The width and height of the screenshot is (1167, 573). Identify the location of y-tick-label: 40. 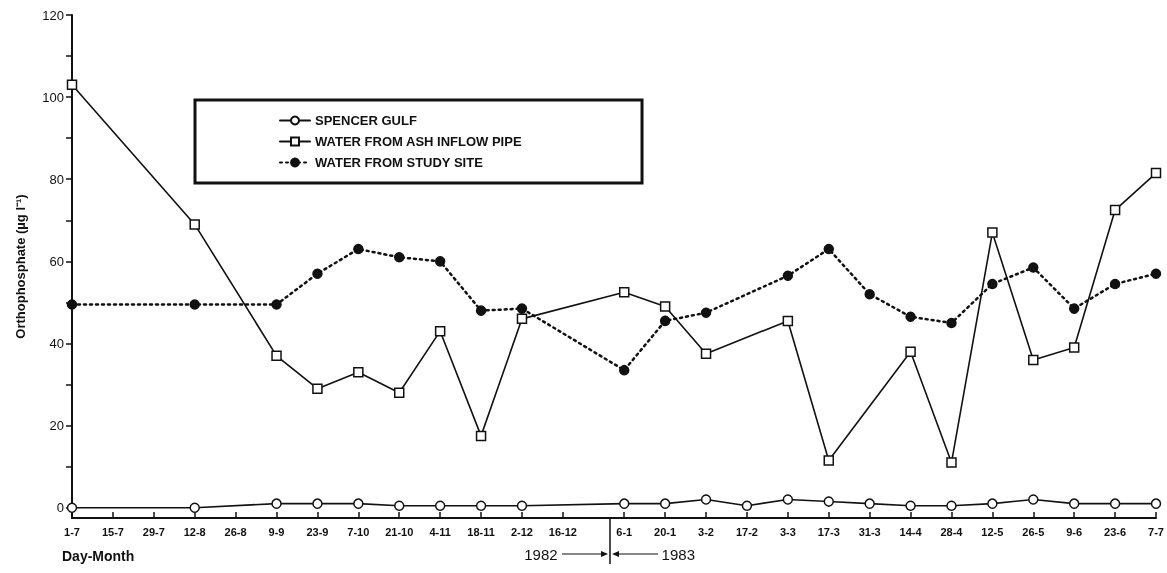
(56, 343).